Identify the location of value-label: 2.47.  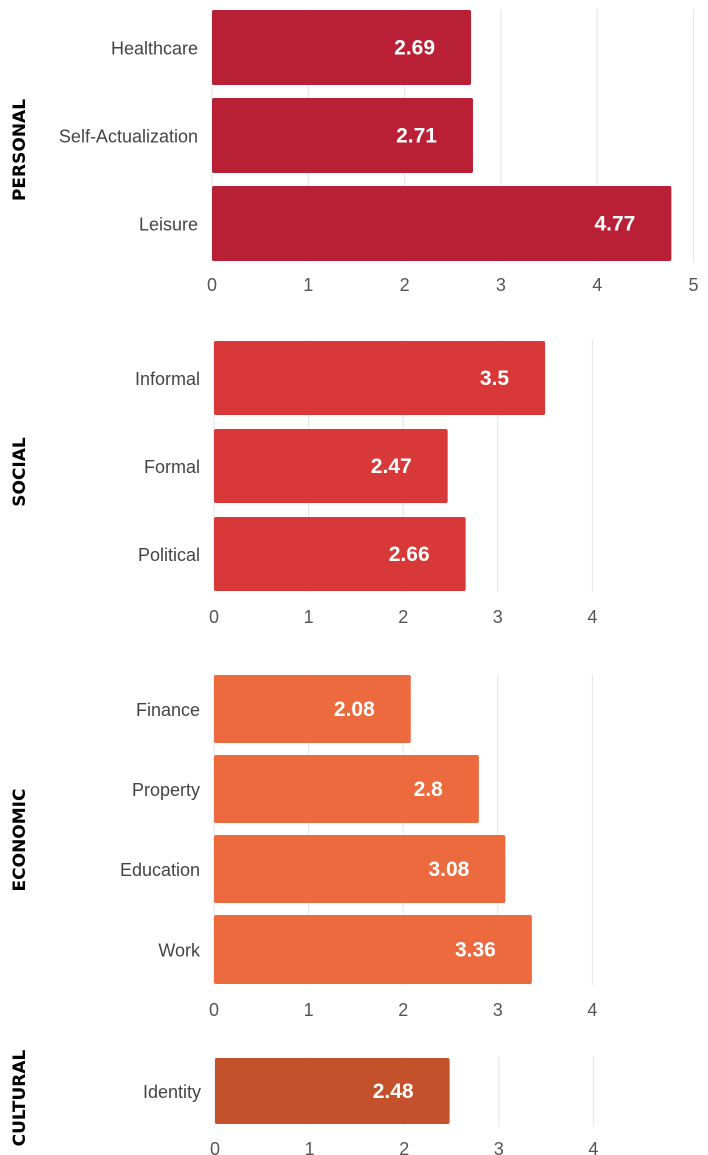
(391, 466).